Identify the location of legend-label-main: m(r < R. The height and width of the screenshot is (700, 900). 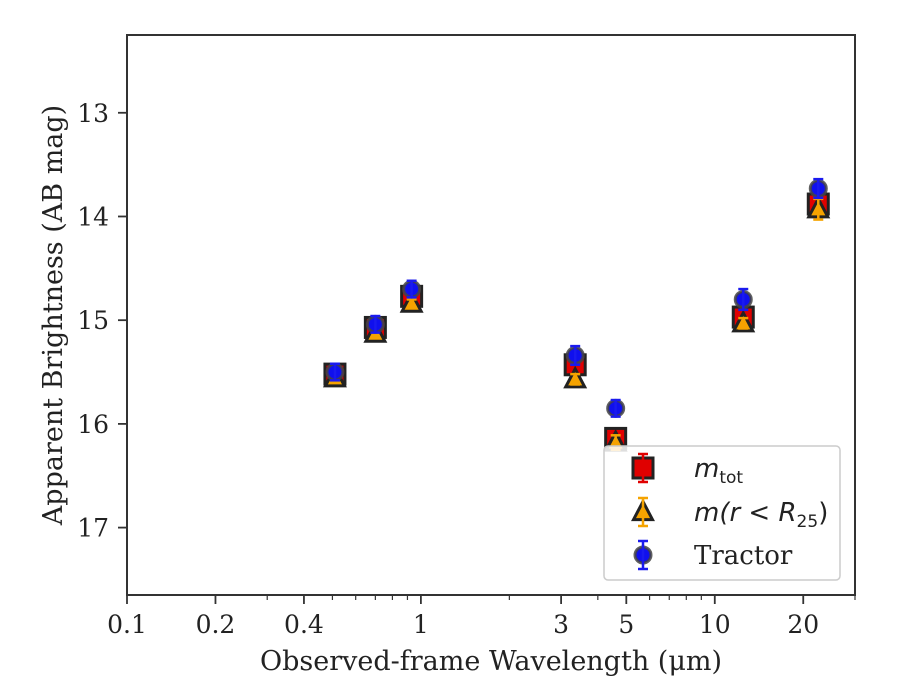
(745, 513).